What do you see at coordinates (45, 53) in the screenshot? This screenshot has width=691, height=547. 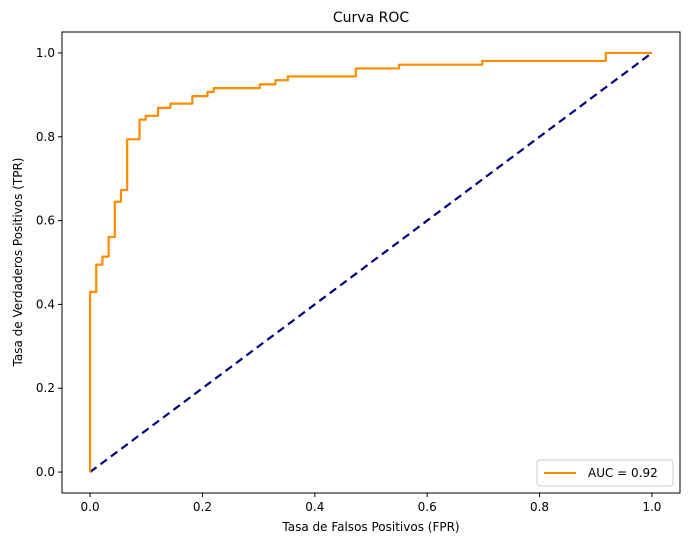 I see `y-tick-label: 1.0` at bounding box center [45, 53].